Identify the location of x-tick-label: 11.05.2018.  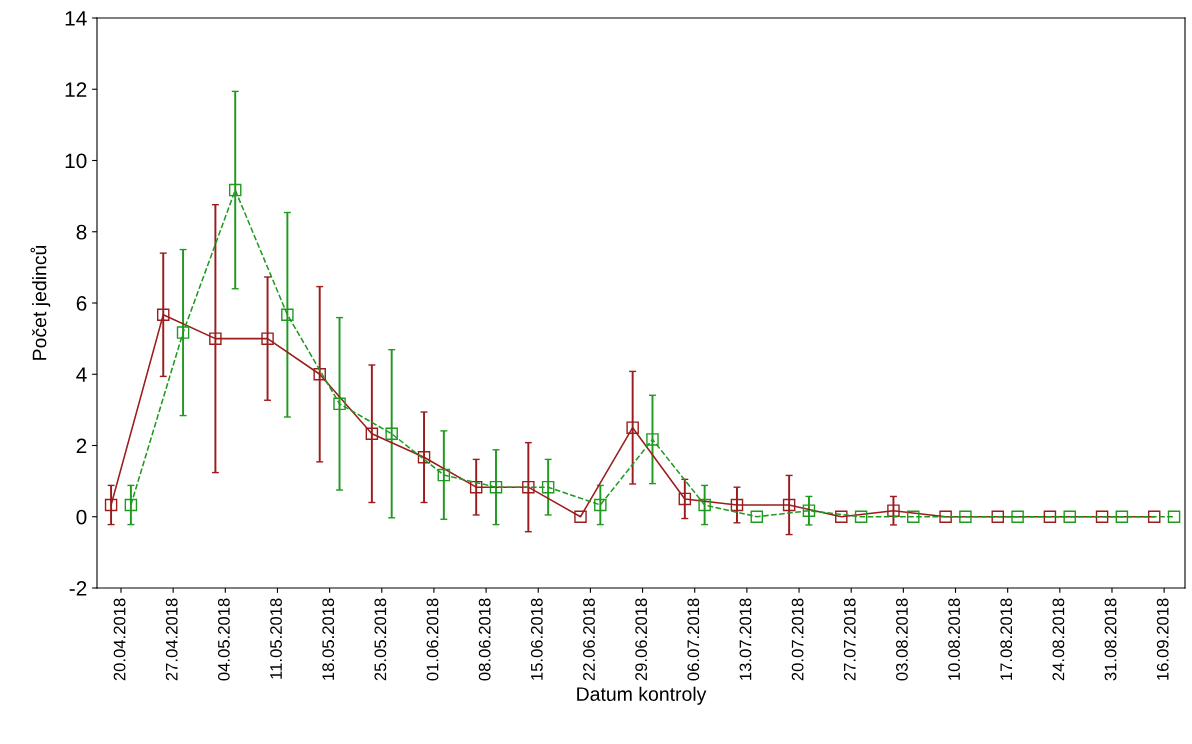
(276, 638).